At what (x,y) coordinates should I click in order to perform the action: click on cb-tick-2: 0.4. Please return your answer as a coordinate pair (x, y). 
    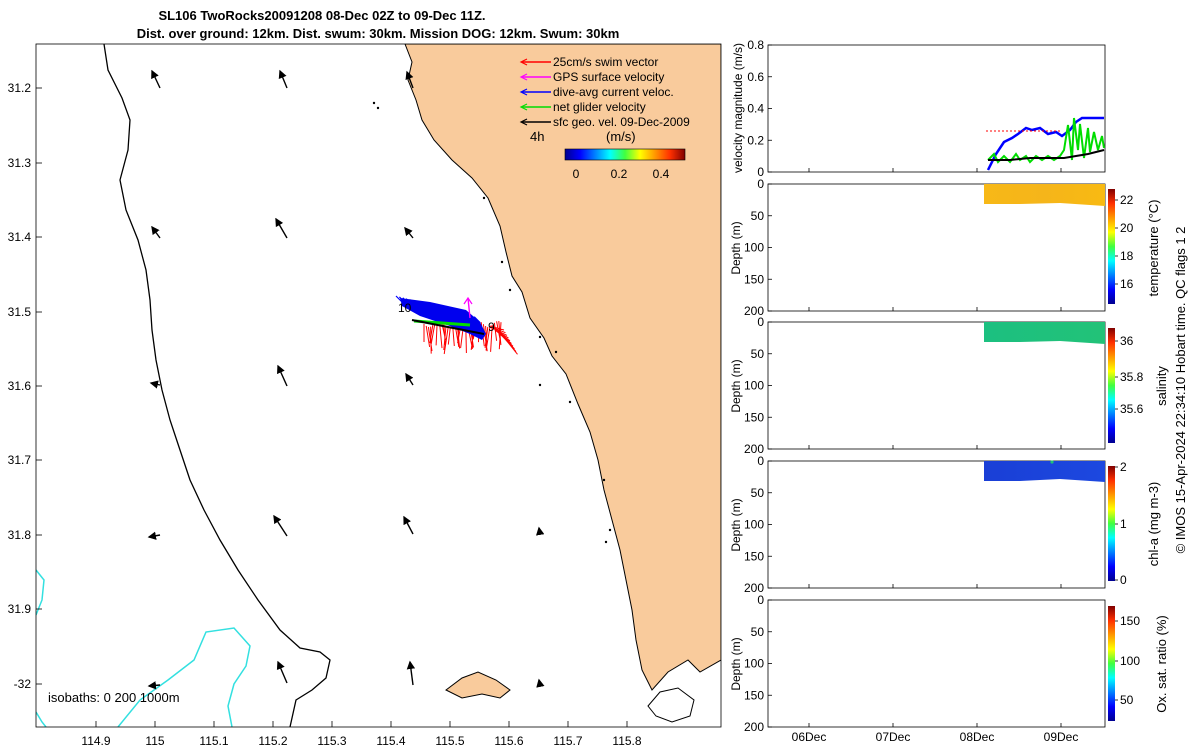
    Looking at the image, I should click on (661, 174).